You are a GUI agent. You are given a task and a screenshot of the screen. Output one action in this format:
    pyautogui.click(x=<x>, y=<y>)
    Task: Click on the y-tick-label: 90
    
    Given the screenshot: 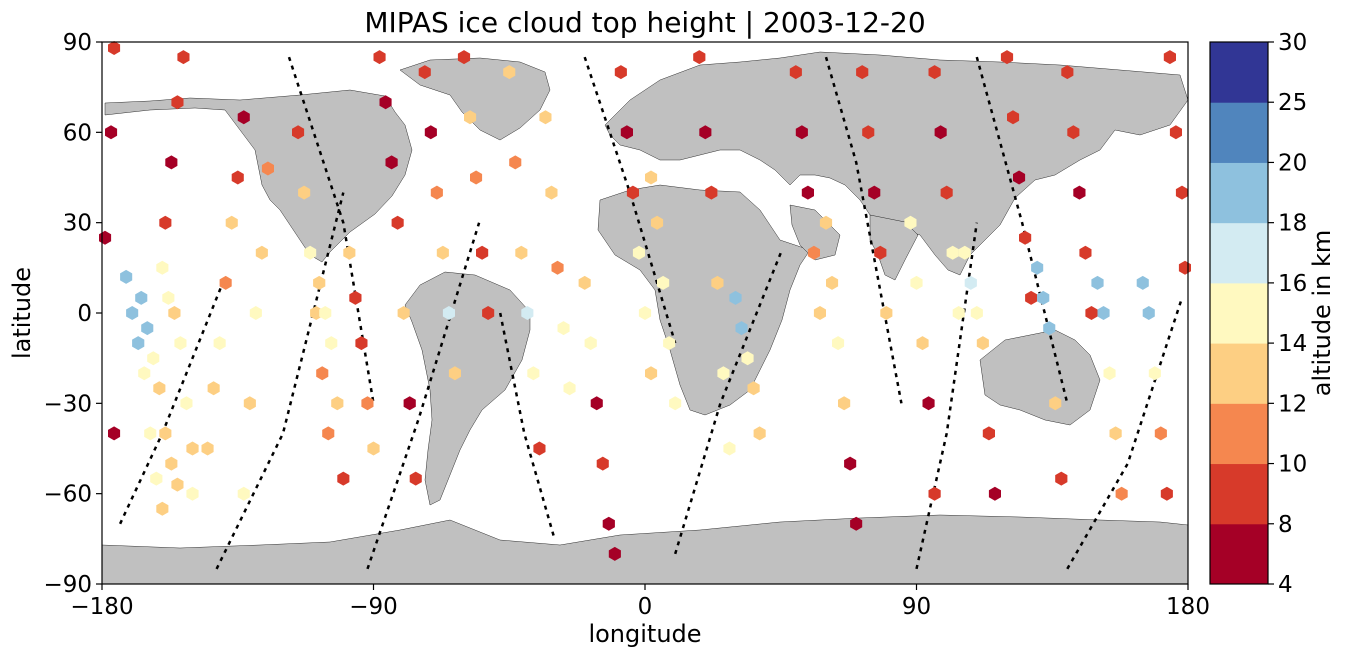 What is the action you would take?
    pyautogui.click(x=77, y=43)
    